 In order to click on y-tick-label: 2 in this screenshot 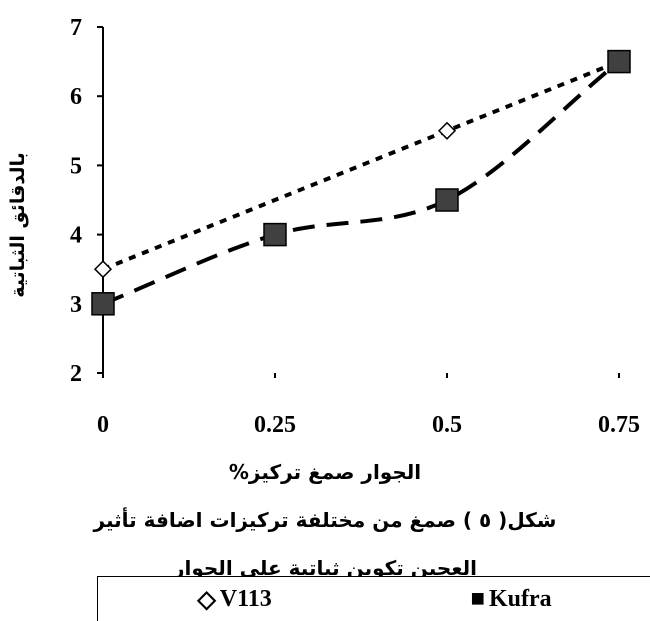, I will do `click(76, 374)`.